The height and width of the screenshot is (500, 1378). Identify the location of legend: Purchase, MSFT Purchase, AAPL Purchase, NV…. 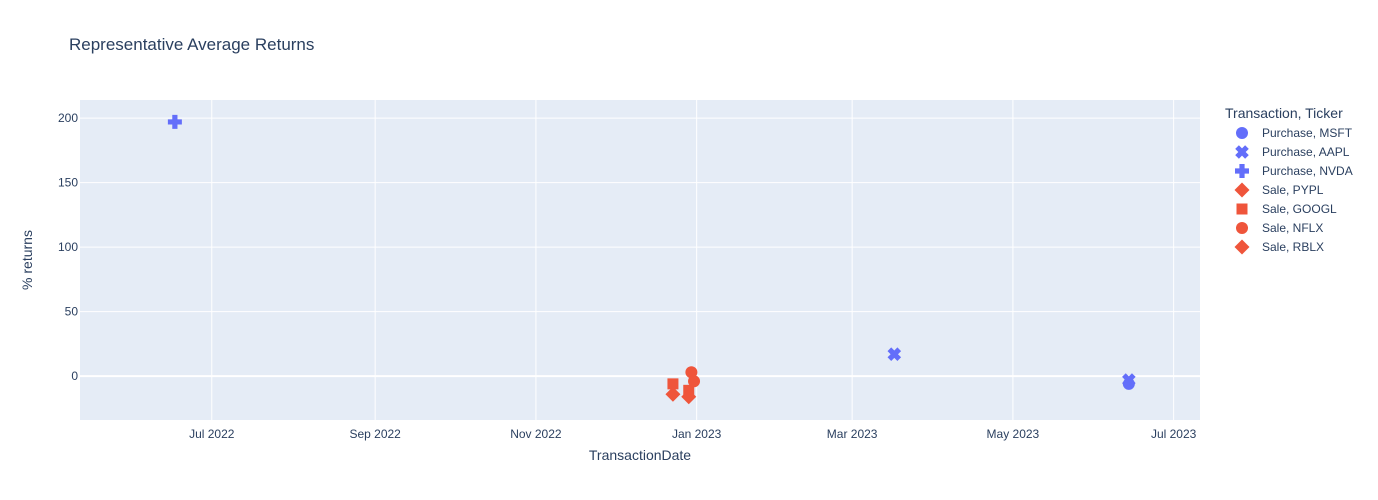
(1292, 190).